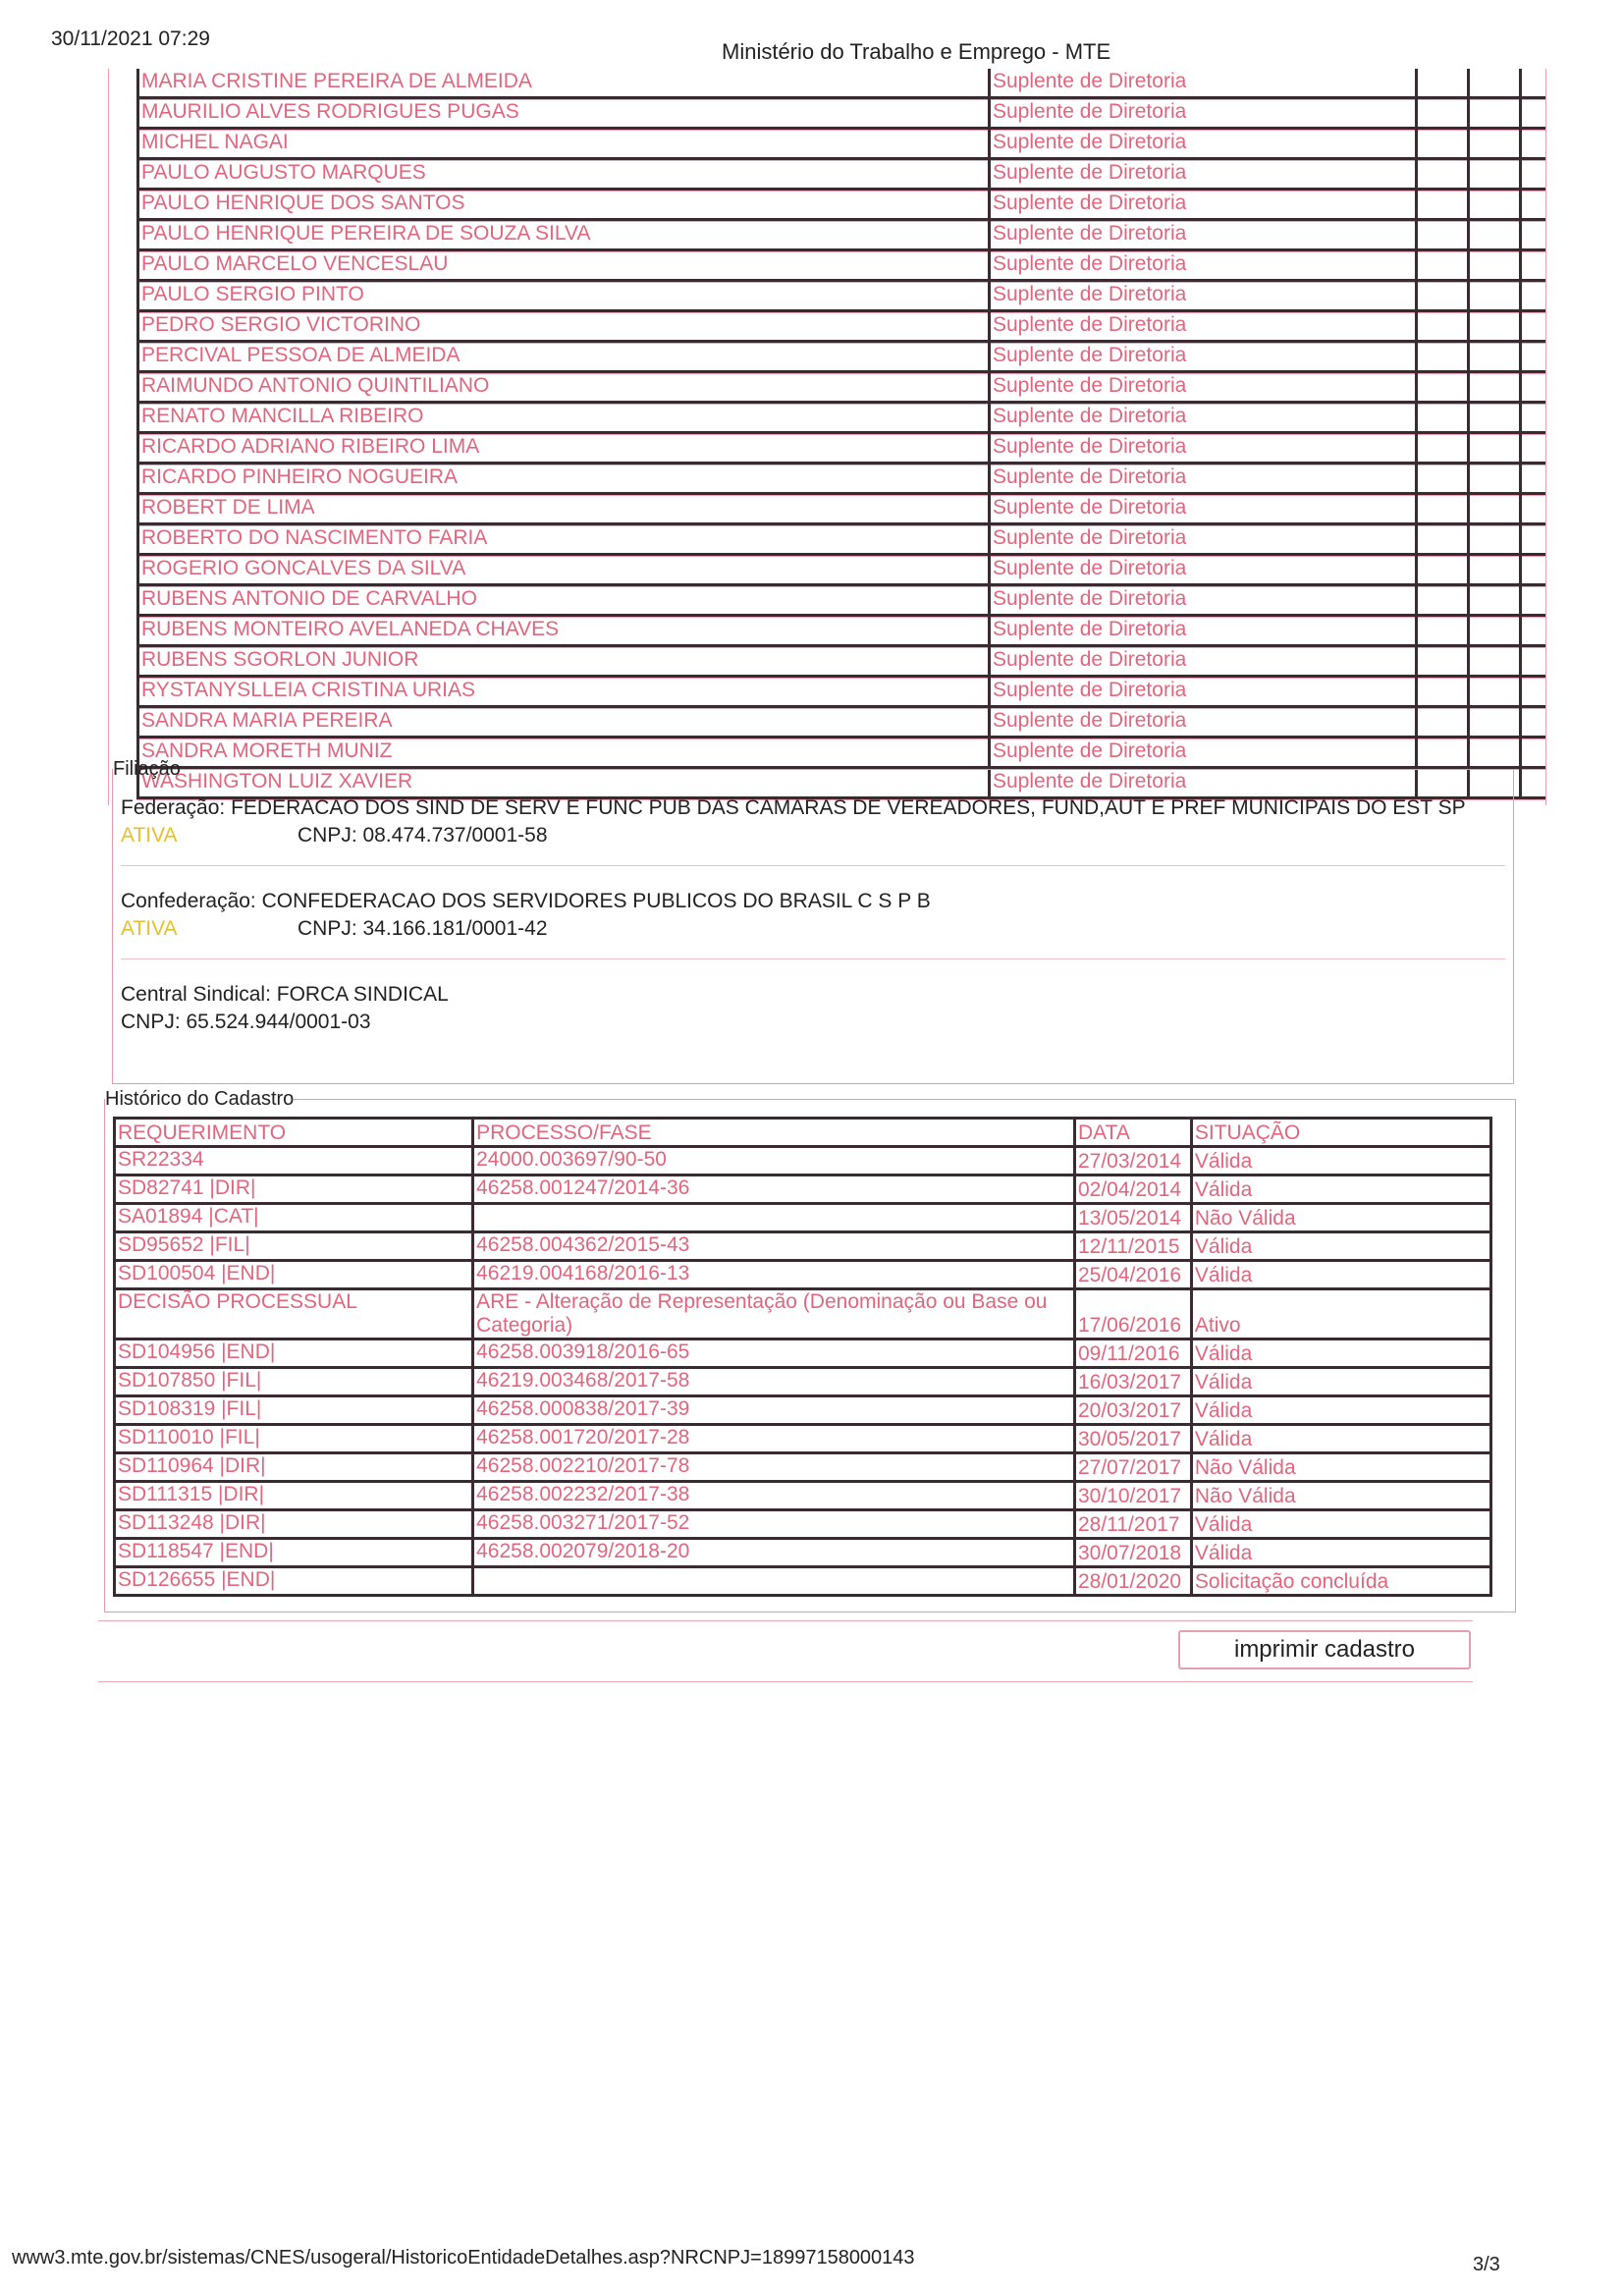  I want to click on member-name: SANDRA MORETH MUNIZ, so click(562, 752).